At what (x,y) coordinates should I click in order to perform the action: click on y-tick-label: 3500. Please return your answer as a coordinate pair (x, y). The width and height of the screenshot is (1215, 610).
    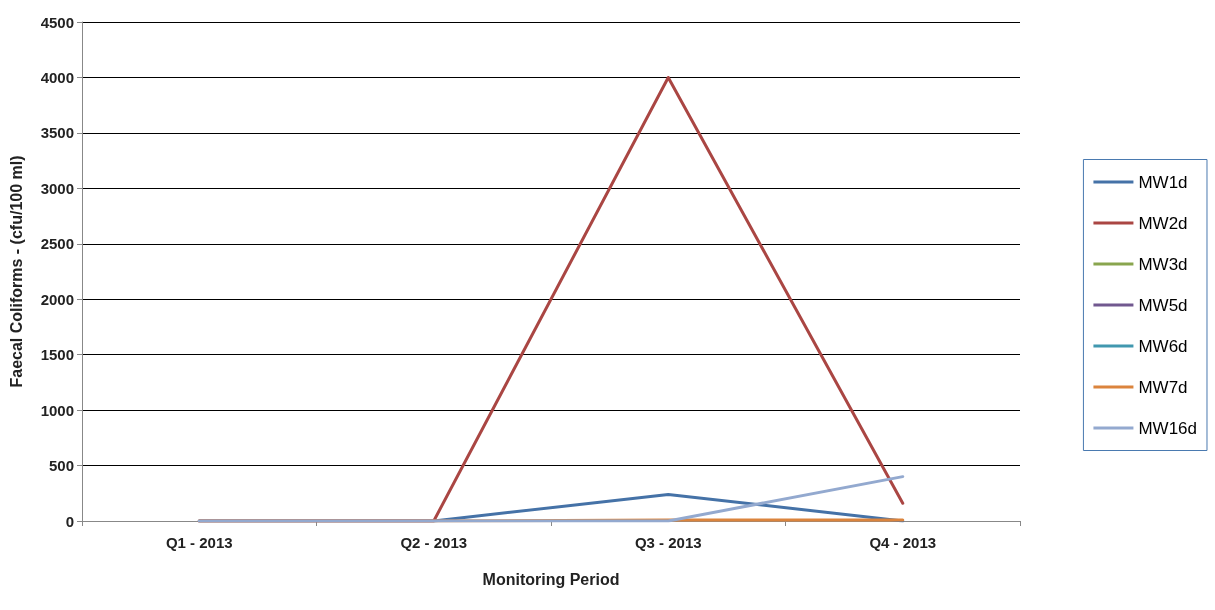
    Looking at the image, I should click on (57, 133).